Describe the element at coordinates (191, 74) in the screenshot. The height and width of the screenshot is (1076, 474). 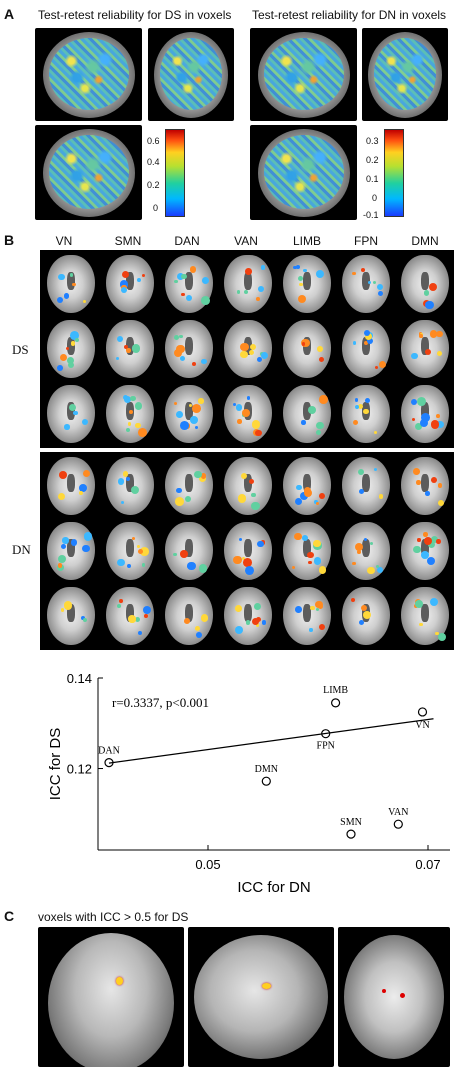
I see `ds-coronal-map` at that location.